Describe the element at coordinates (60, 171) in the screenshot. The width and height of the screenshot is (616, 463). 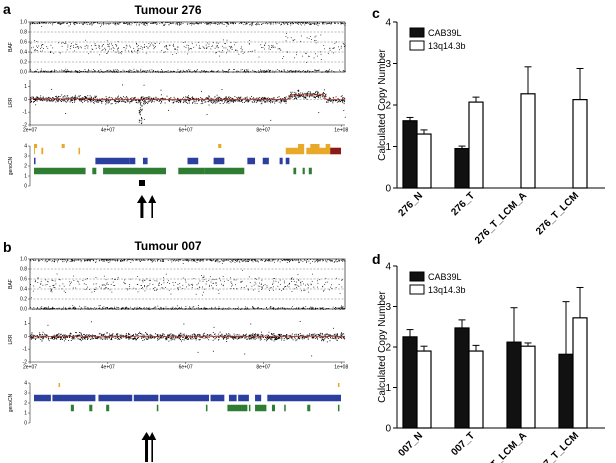
I see `cn-segment-green` at that location.